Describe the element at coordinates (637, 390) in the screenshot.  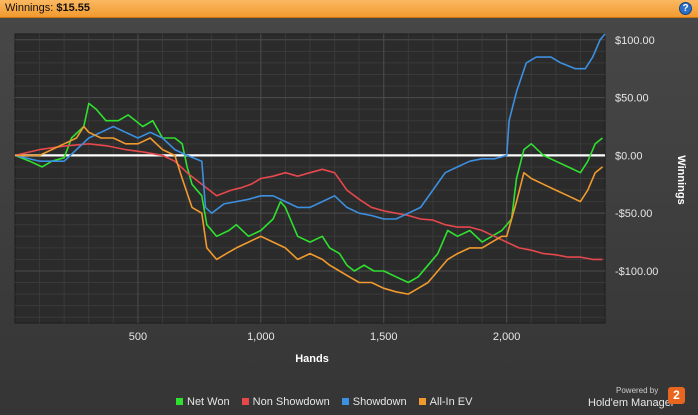
I see `powered-by-text: Powered by` at that location.